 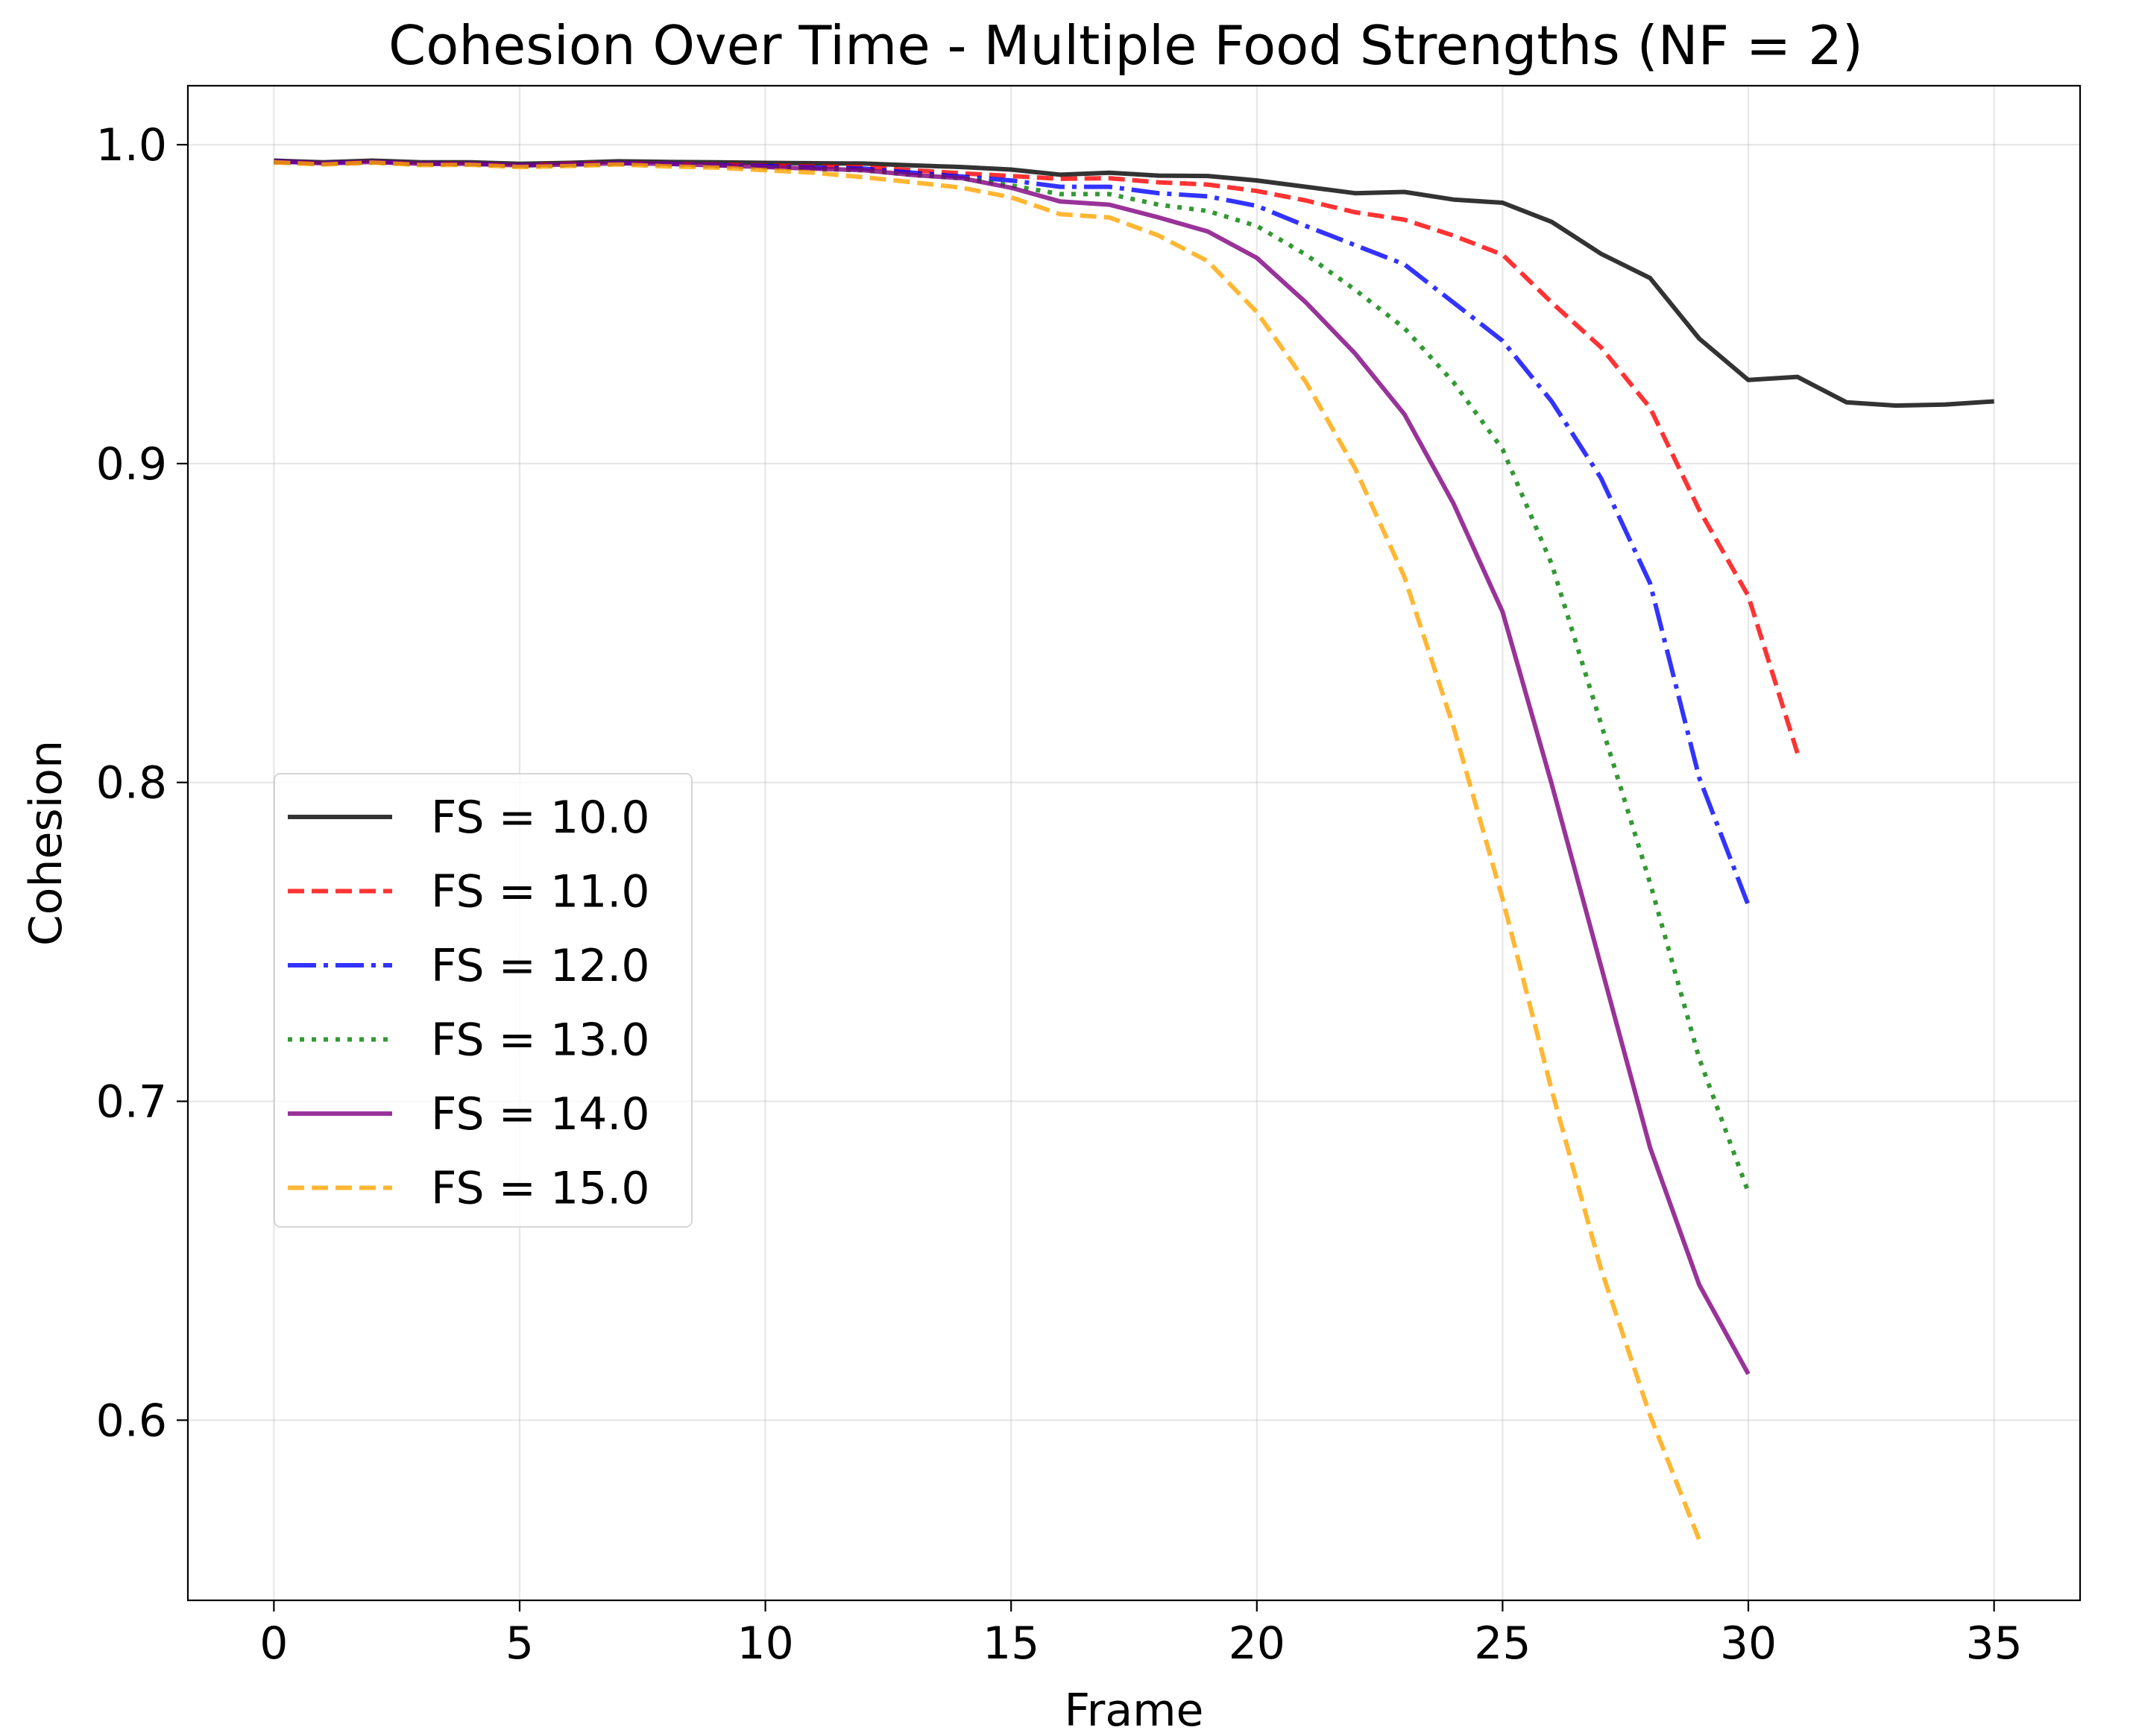 What do you see at coordinates (1257, 1643) in the screenshot?
I see `x-tick-label: 20` at bounding box center [1257, 1643].